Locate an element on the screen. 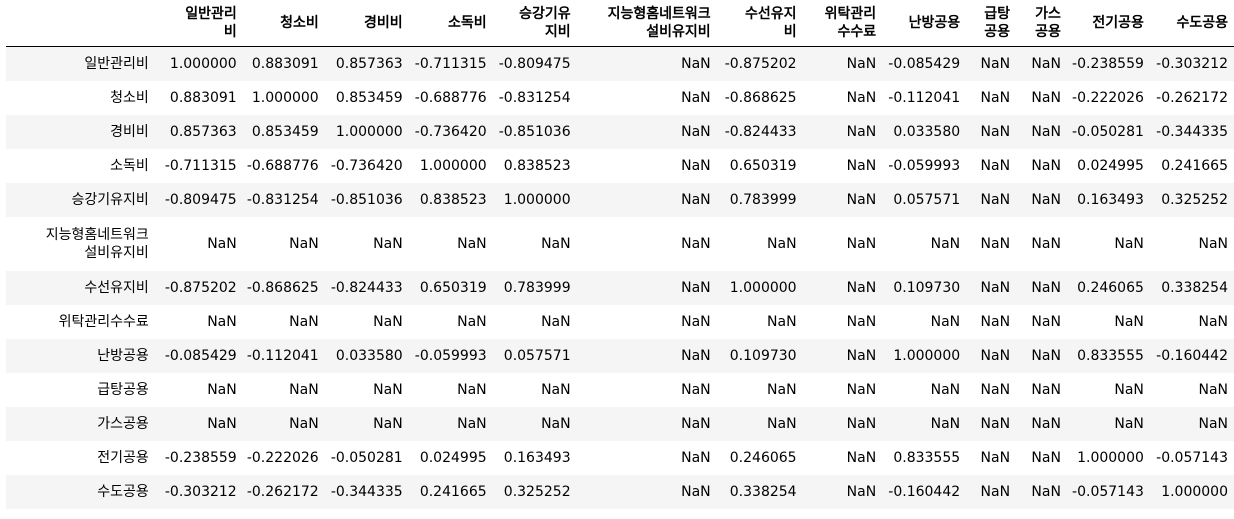 The image size is (1234, 519). column-header-line: 지비 is located at coordinates (557, 32).